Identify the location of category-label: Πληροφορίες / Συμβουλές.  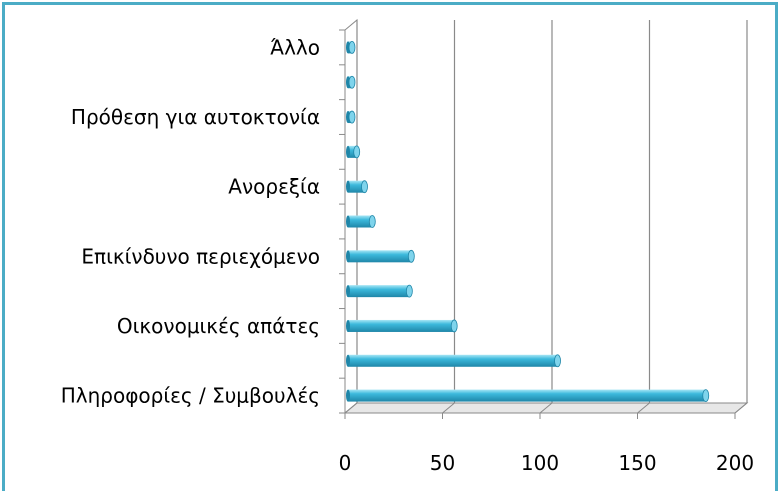
(190, 396).